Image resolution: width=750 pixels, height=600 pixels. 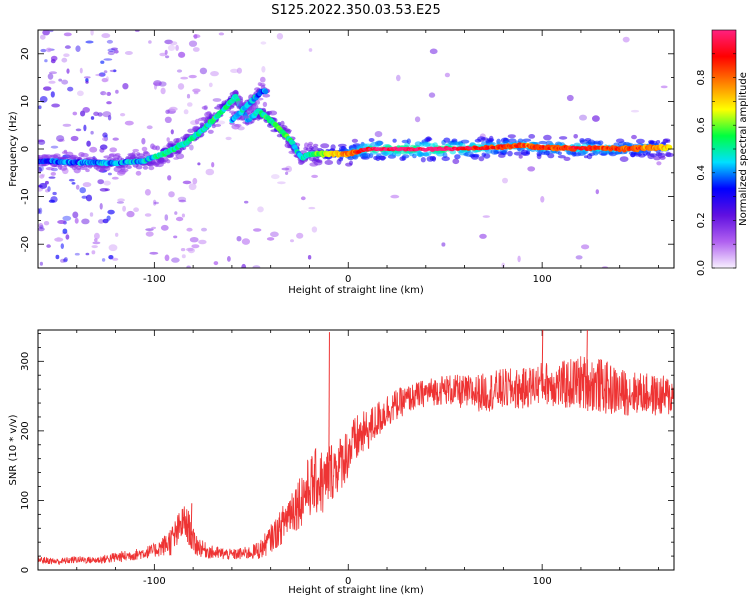 What do you see at coordinates (701, 125) in the screenshot?
I see `colorbar-tick-label: 0.6` at bounding box center [701, 125].